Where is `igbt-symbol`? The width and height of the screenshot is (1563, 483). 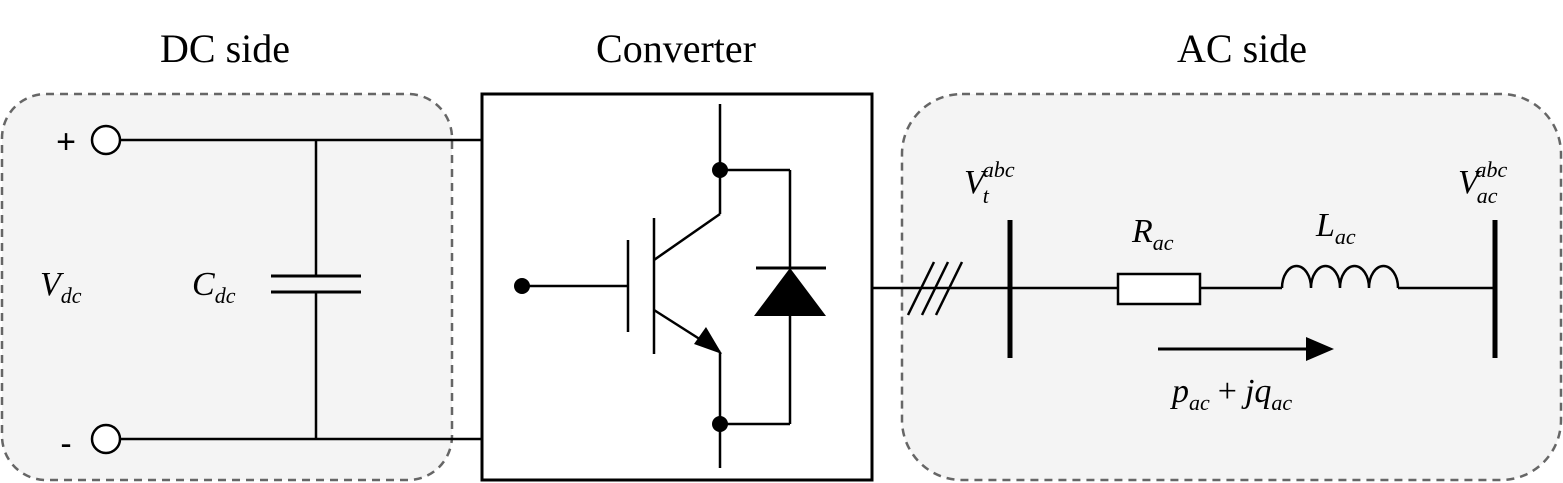 igbt-symbol is located at coordinates (621, 286).